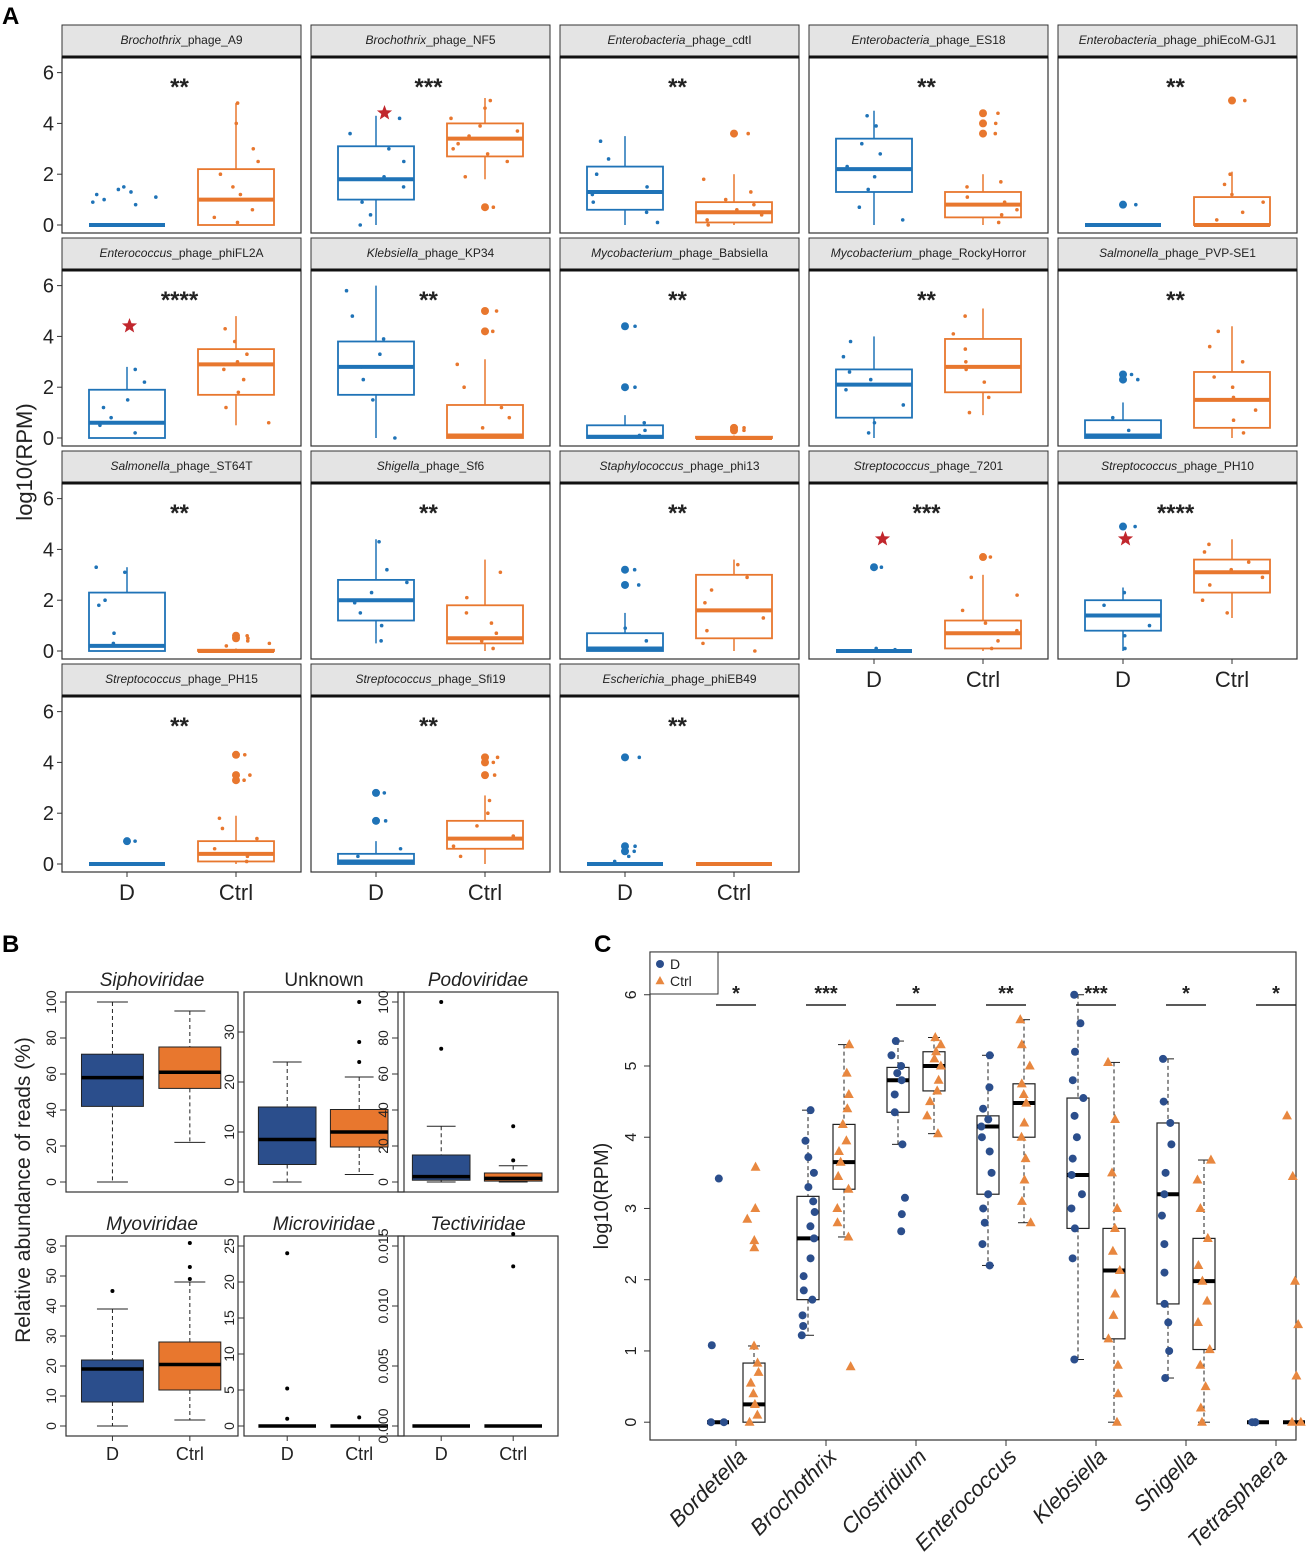 This screenshot has width=1314, height=1564. What do you see at coordinates (631, 1350) in the screenshot?
I see `y-tick-label: 1` at bounding box center [631, 1350].